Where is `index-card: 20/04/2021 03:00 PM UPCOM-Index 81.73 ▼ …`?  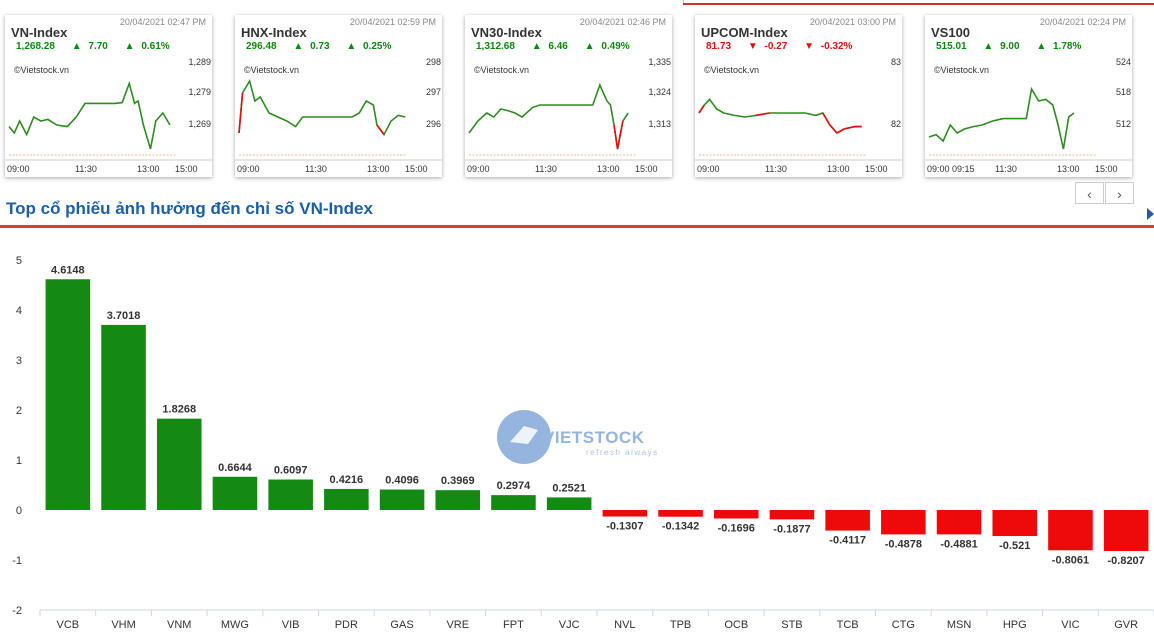 index-card: 20/04/2021 03:00 PM UPCOM-Index 81.73 ▼ … is located at coordinates (798, 96).